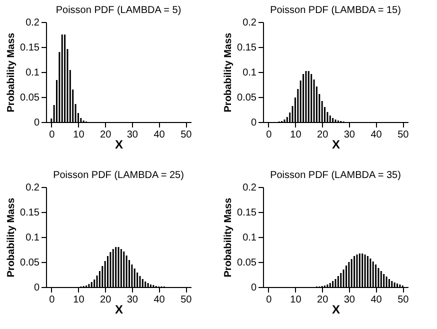 Image resolution: width=437 pixels, height=329 pixels. What do you see at coordinates (118, 175) in the screenshot?
I see `chart-title: Poisson PDF (LAMBDA = 25)` at bounding box center [118, 175].